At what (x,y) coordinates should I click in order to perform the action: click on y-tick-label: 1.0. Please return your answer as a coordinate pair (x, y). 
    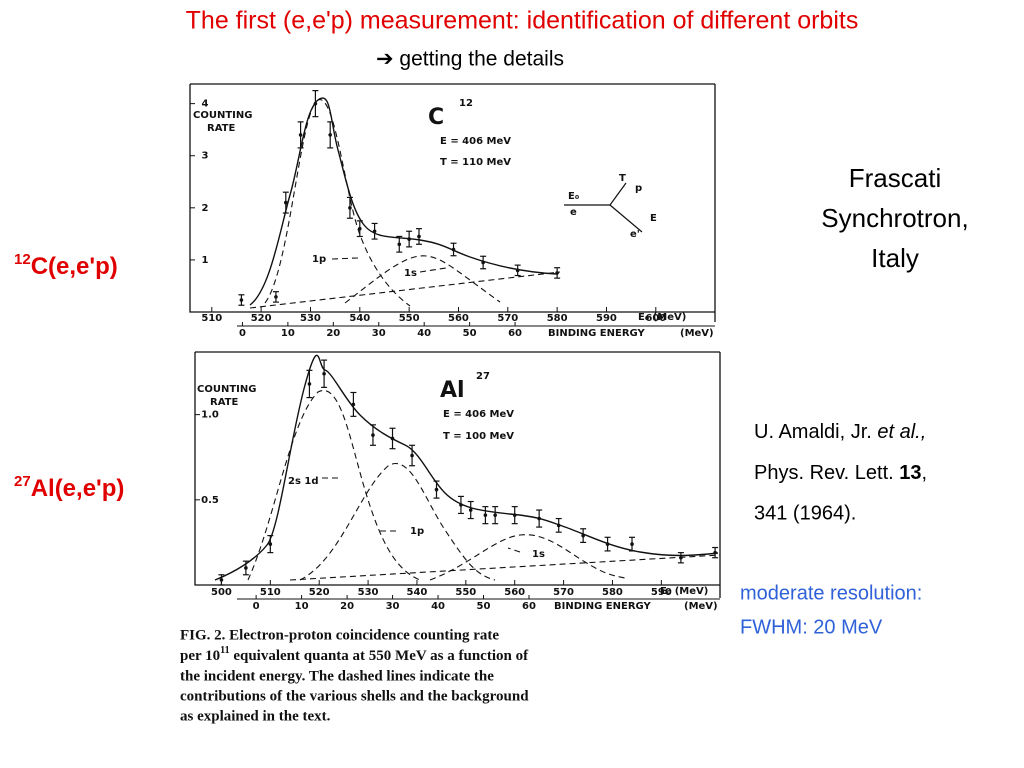
    Looking at the image, I should click on (210, 415).